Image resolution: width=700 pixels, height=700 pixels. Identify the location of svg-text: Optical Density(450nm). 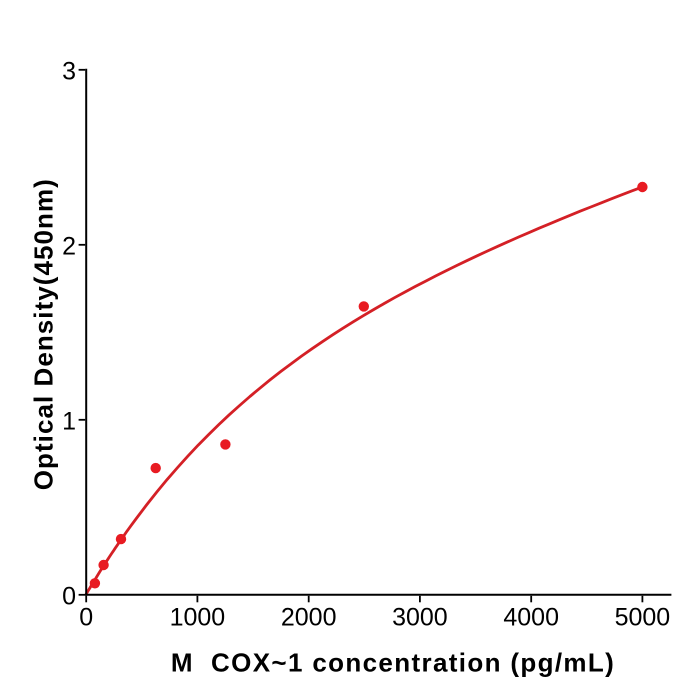
(44, 334).